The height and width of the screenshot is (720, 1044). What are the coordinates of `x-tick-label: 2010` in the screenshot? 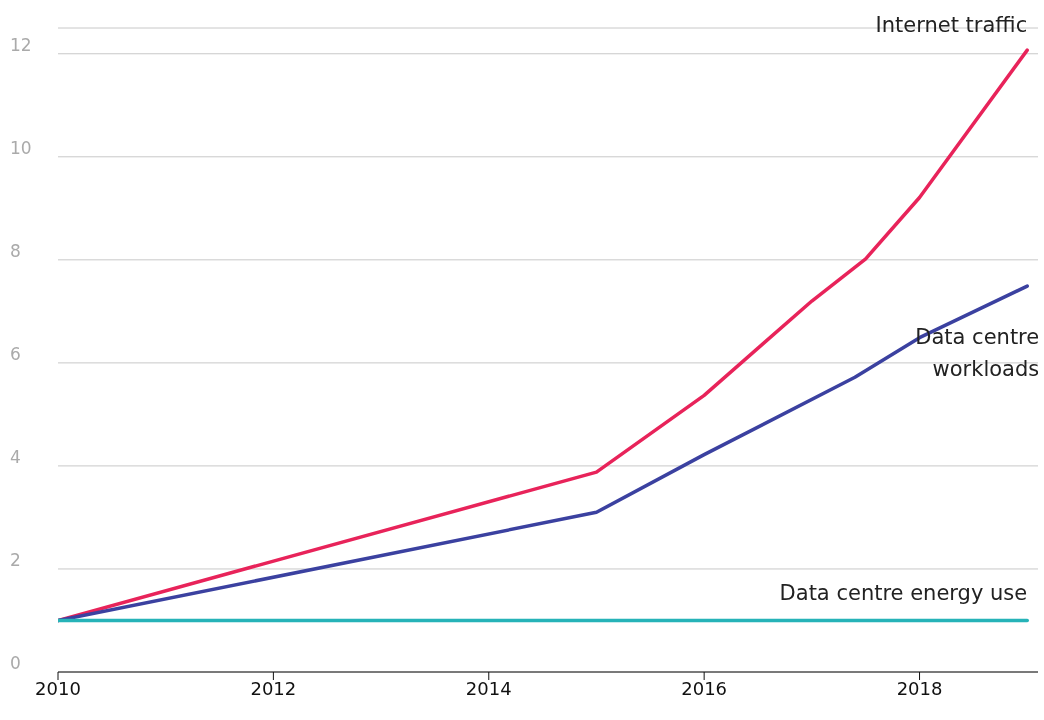 It's located at (58, 688).